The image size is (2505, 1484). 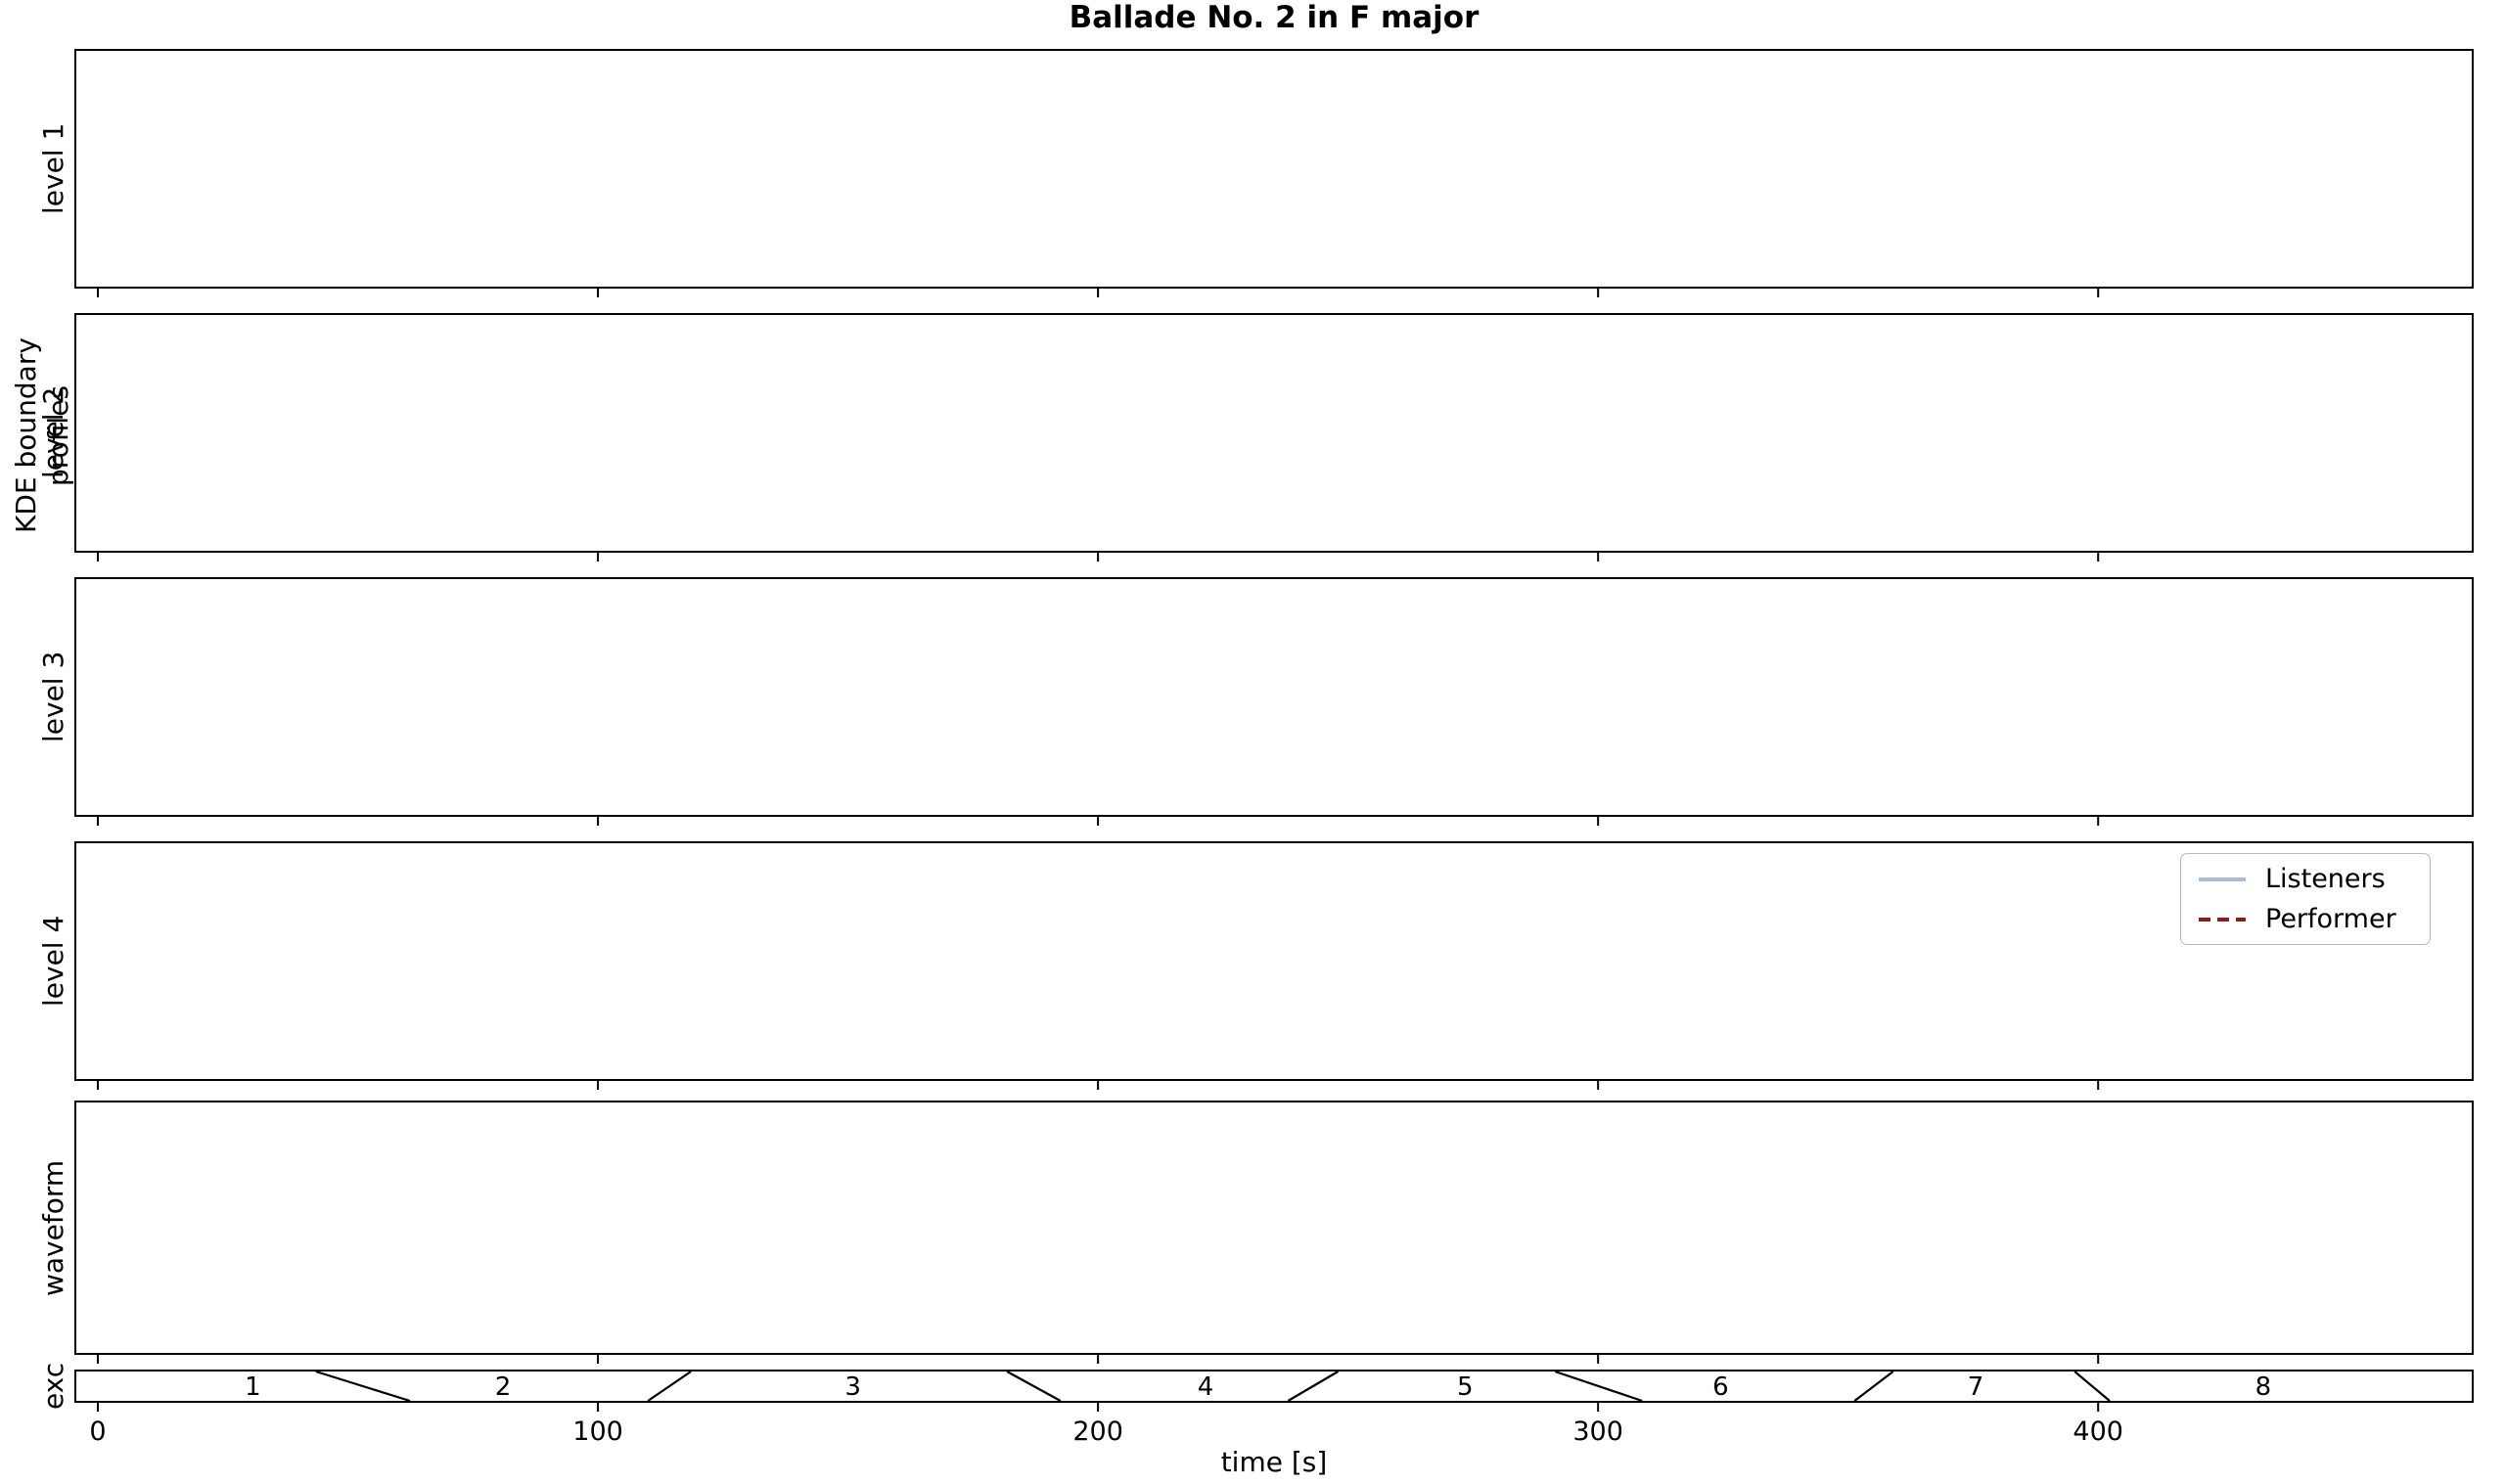 I want to click on legend-label-listeners: Listeners, so click(x=2325, y=879).